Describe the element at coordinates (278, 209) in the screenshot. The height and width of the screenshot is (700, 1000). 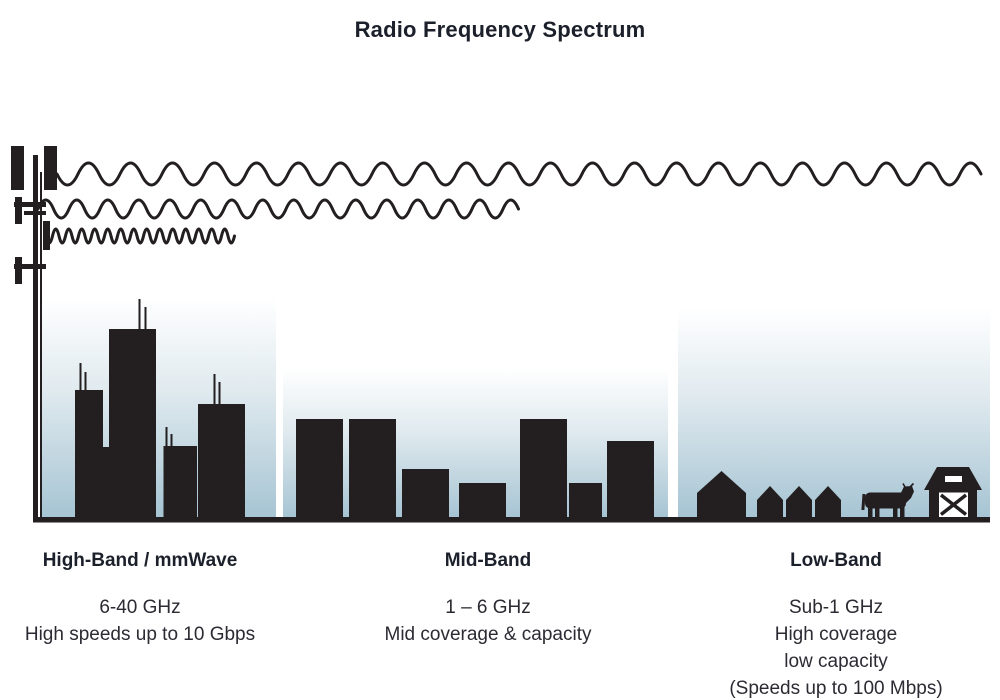
I see `mid-band-wave-icon` at that location.